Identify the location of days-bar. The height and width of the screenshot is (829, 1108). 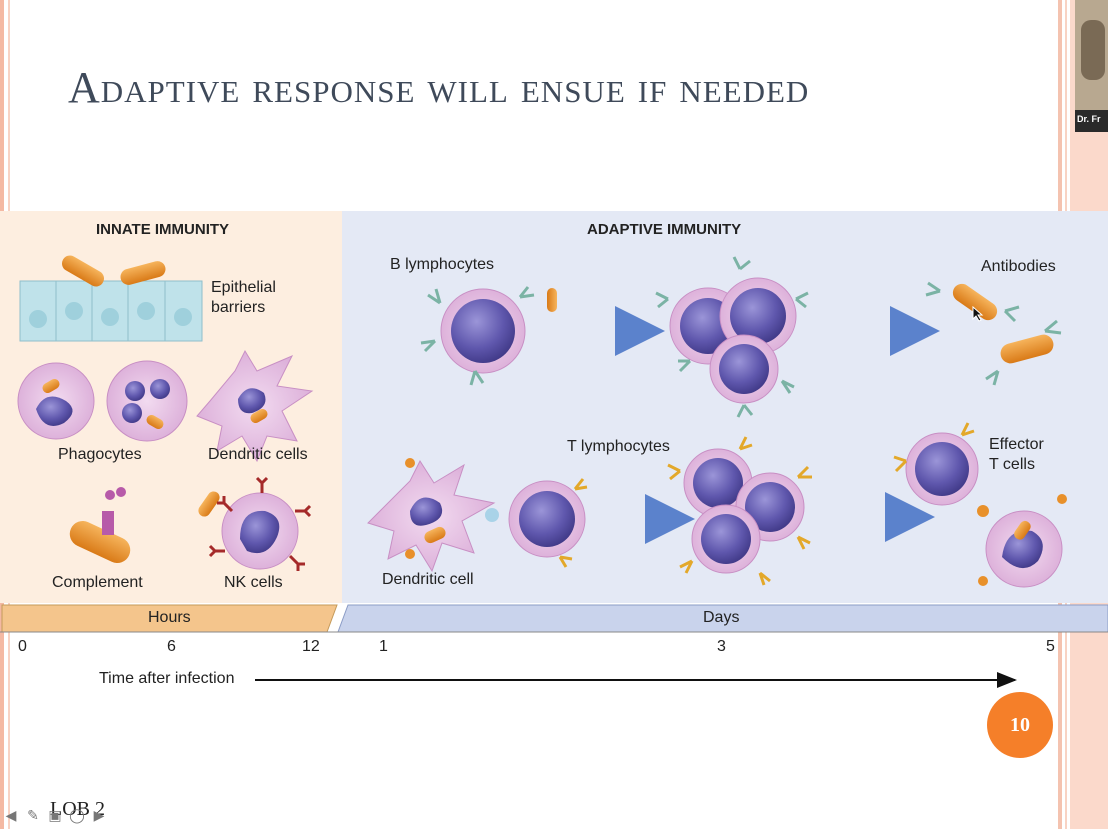
(722, 618).